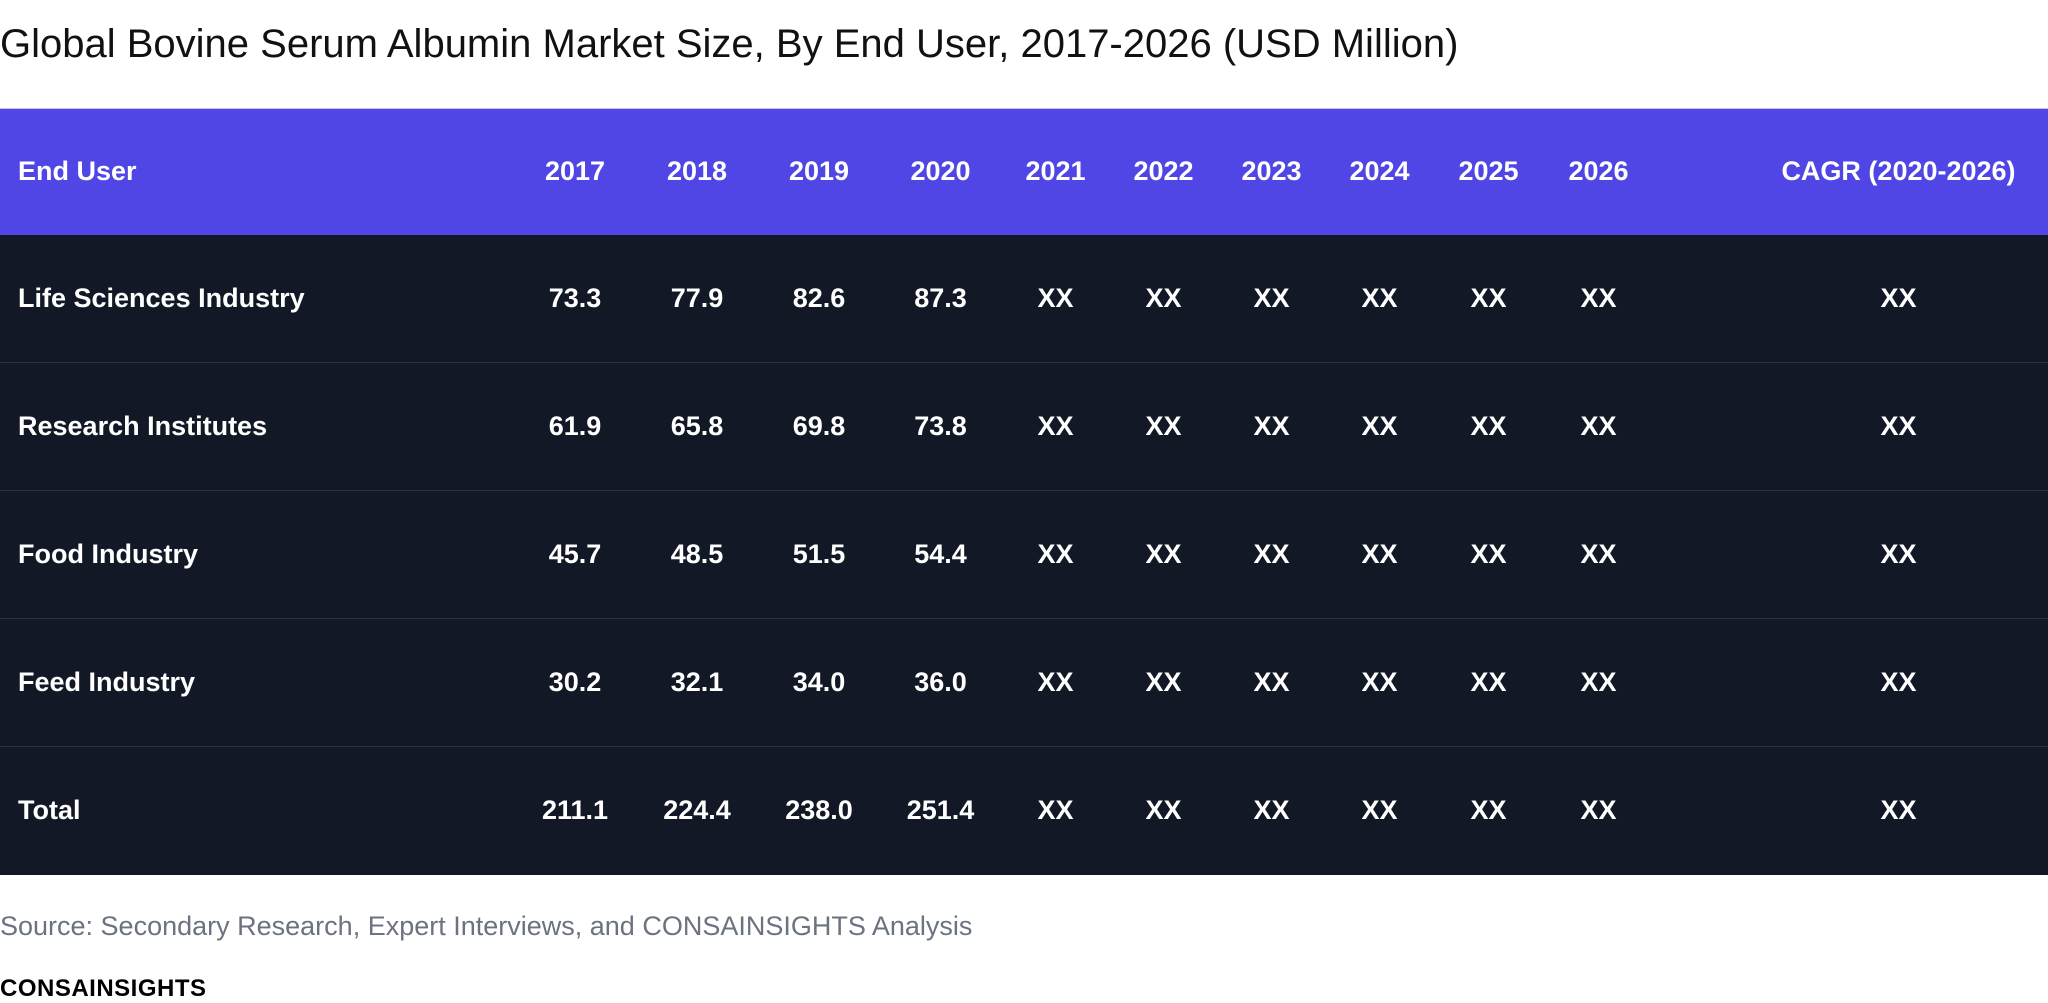 The height and width of the screenshot is (1003, 2048). Describe the element at coordinates (103, 988) in the screenshot. I see `brand-logo: CONSAINSIGHTS` at that location.